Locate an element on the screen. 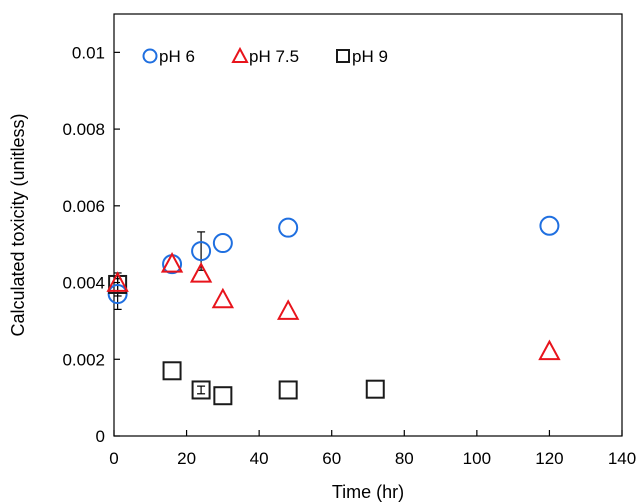 The width and height of the screenshot is (641, 503). legend: pH 6 pH 7.5 pH 9 is located at coordinates (265, 56).